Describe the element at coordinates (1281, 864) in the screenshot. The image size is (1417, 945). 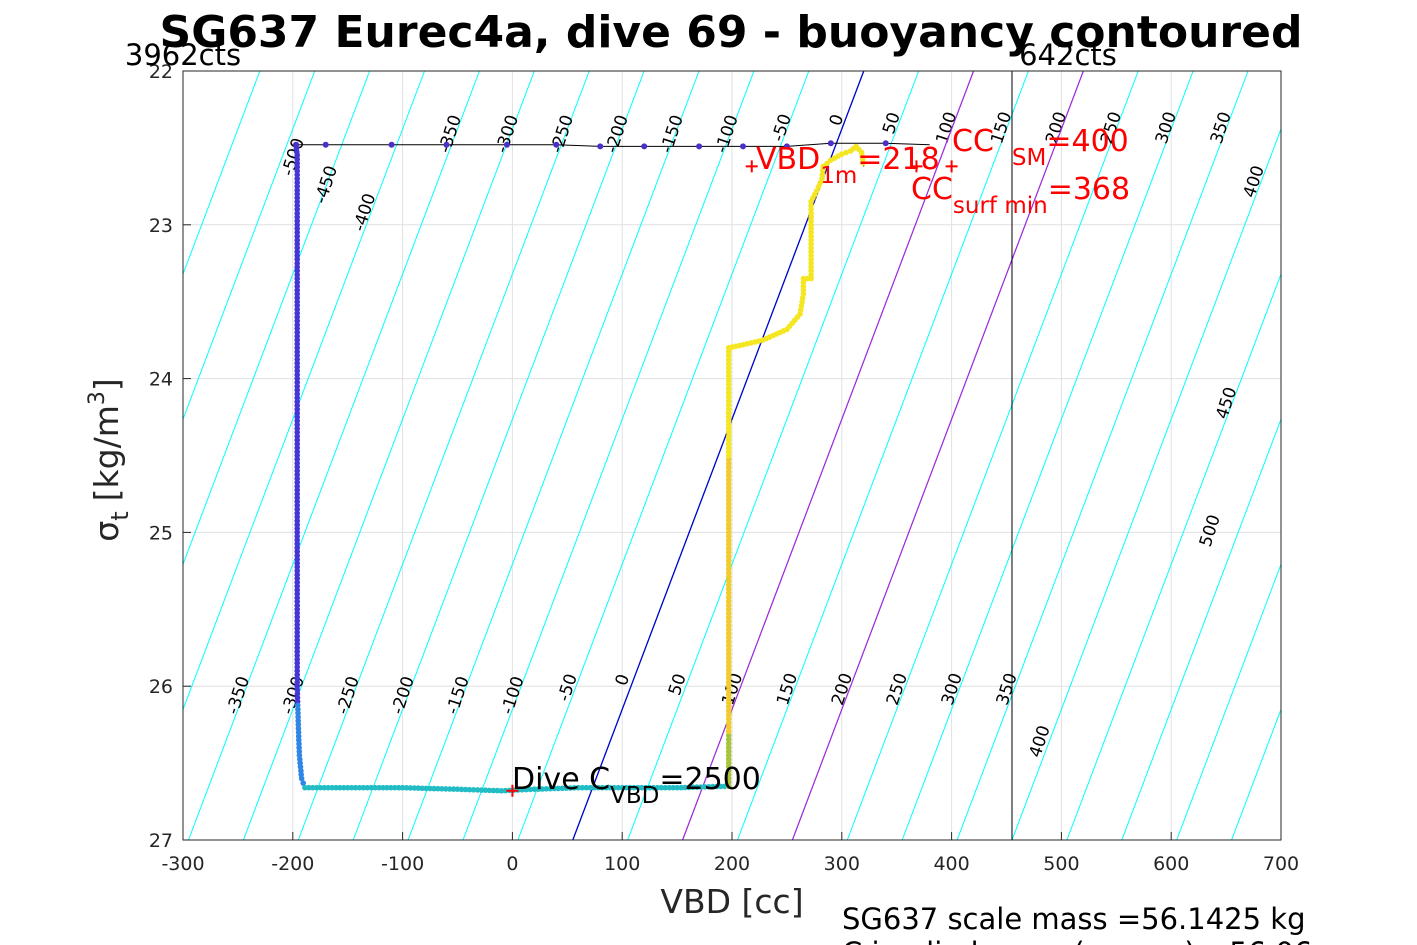
I see `x-tick-label-10: 700` at that location.